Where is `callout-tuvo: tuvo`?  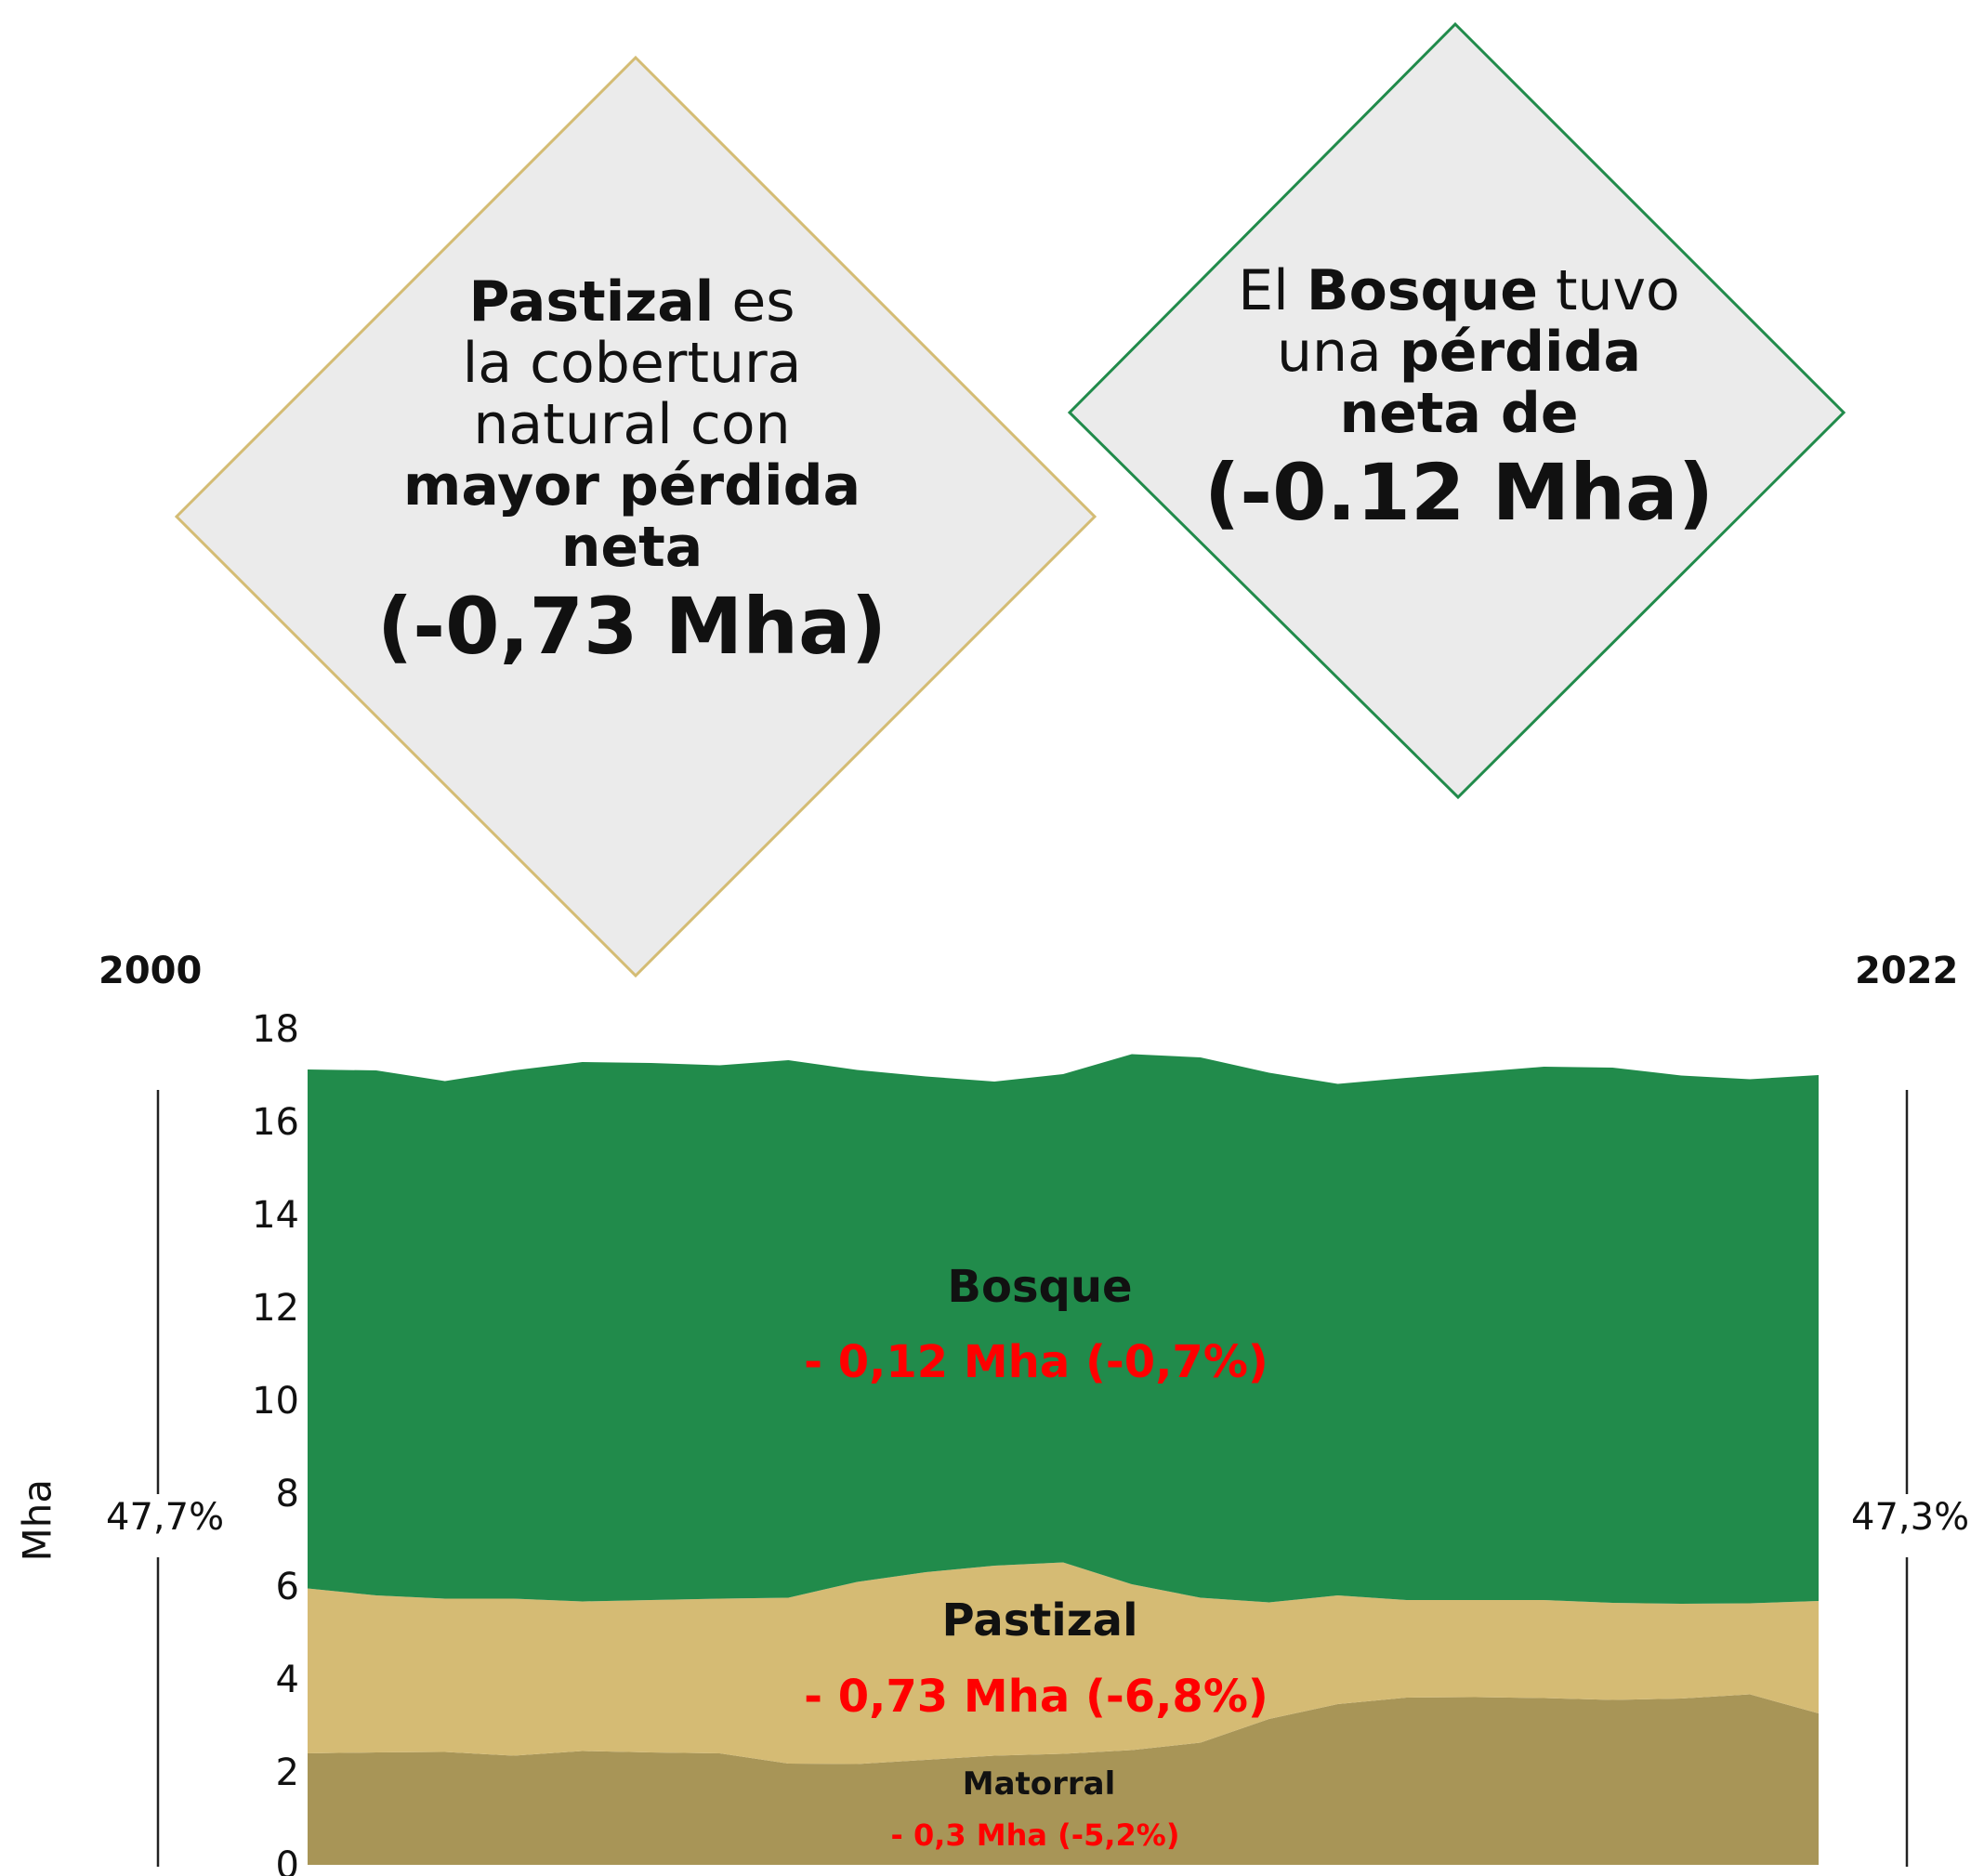
callout-tuvo: tuvo is located at coordinates (1609, 290).